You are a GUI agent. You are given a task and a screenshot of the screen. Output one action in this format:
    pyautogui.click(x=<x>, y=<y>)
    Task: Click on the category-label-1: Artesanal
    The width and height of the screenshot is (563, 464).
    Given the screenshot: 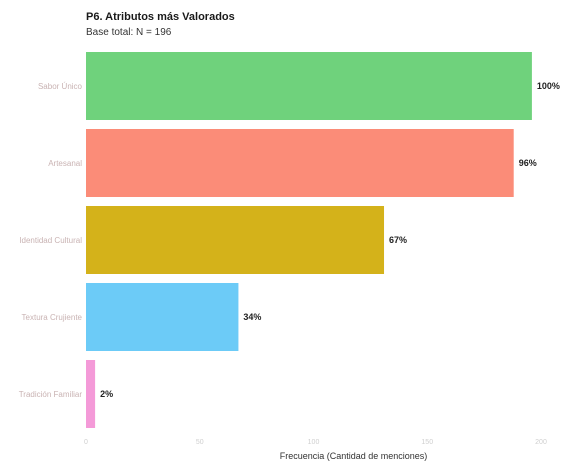 What is the action you would take?
    pyautogui.click(x=65, y=163)
    